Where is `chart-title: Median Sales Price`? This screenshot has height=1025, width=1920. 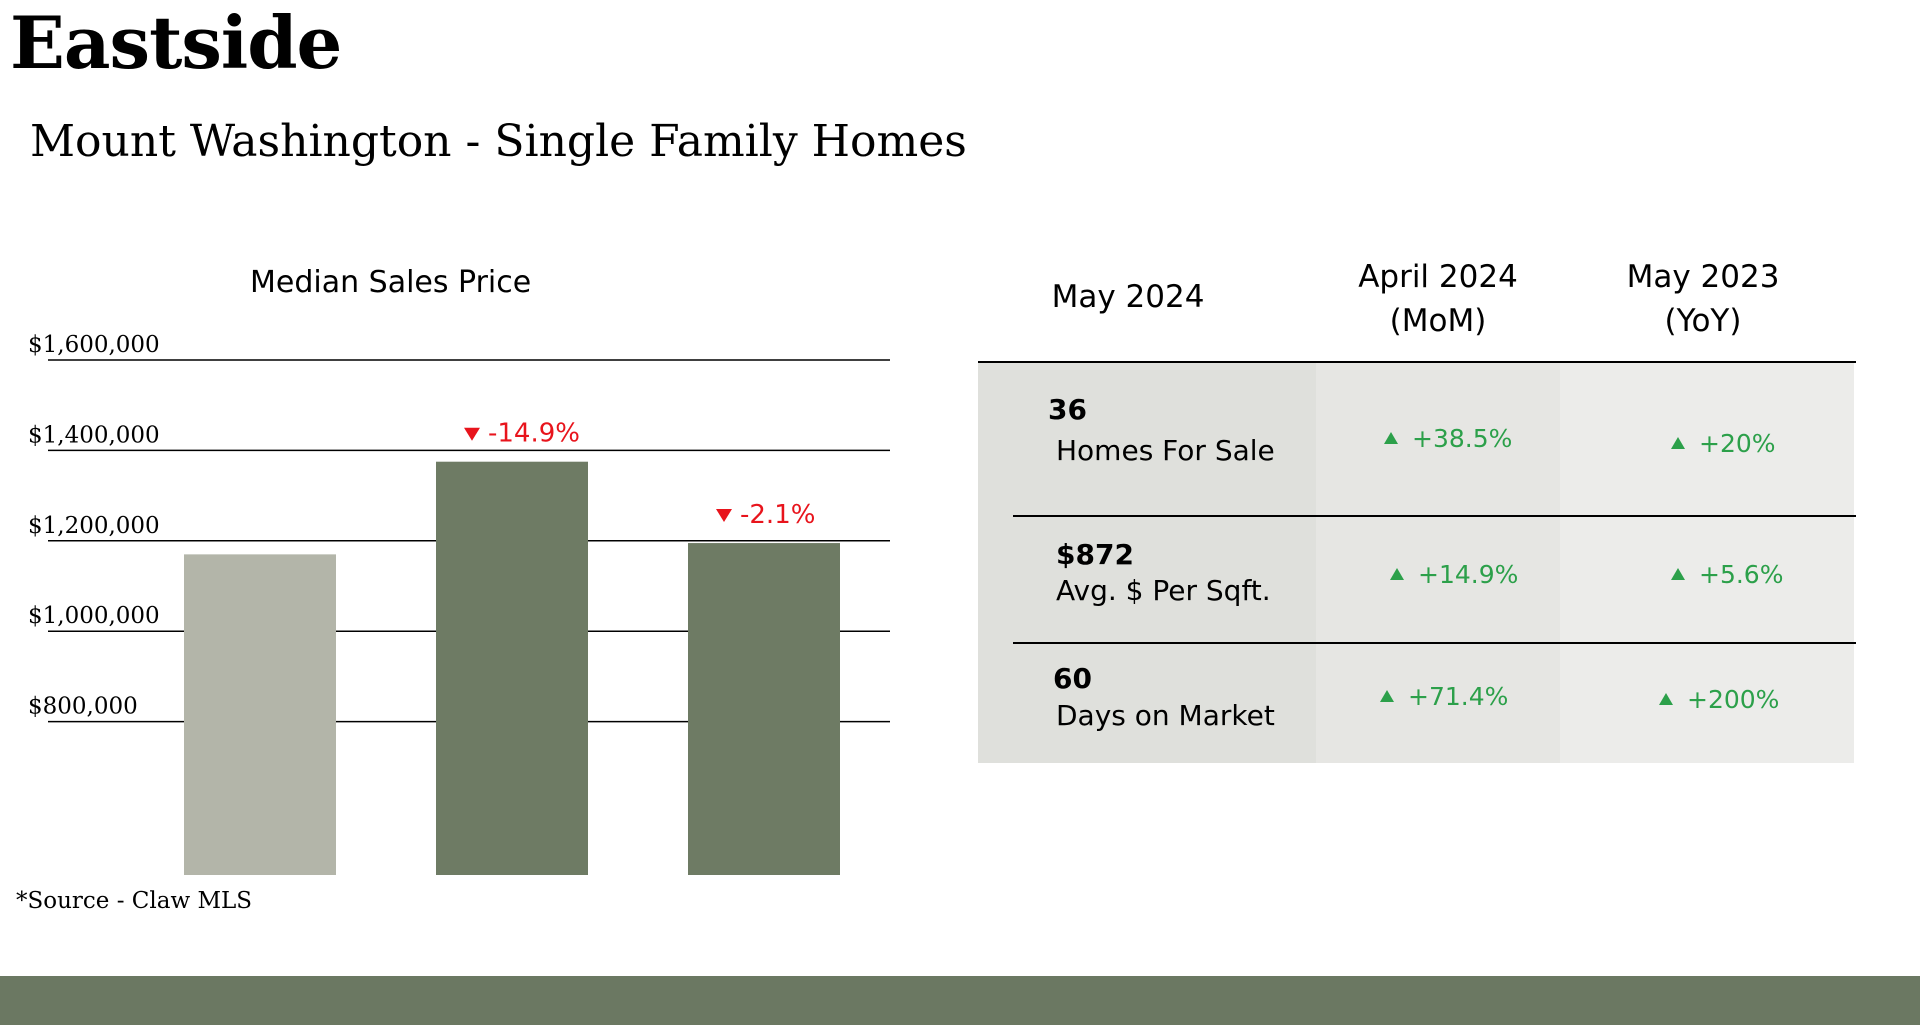 chart-title: Median Sales Price is located at coordinates (391, 282).